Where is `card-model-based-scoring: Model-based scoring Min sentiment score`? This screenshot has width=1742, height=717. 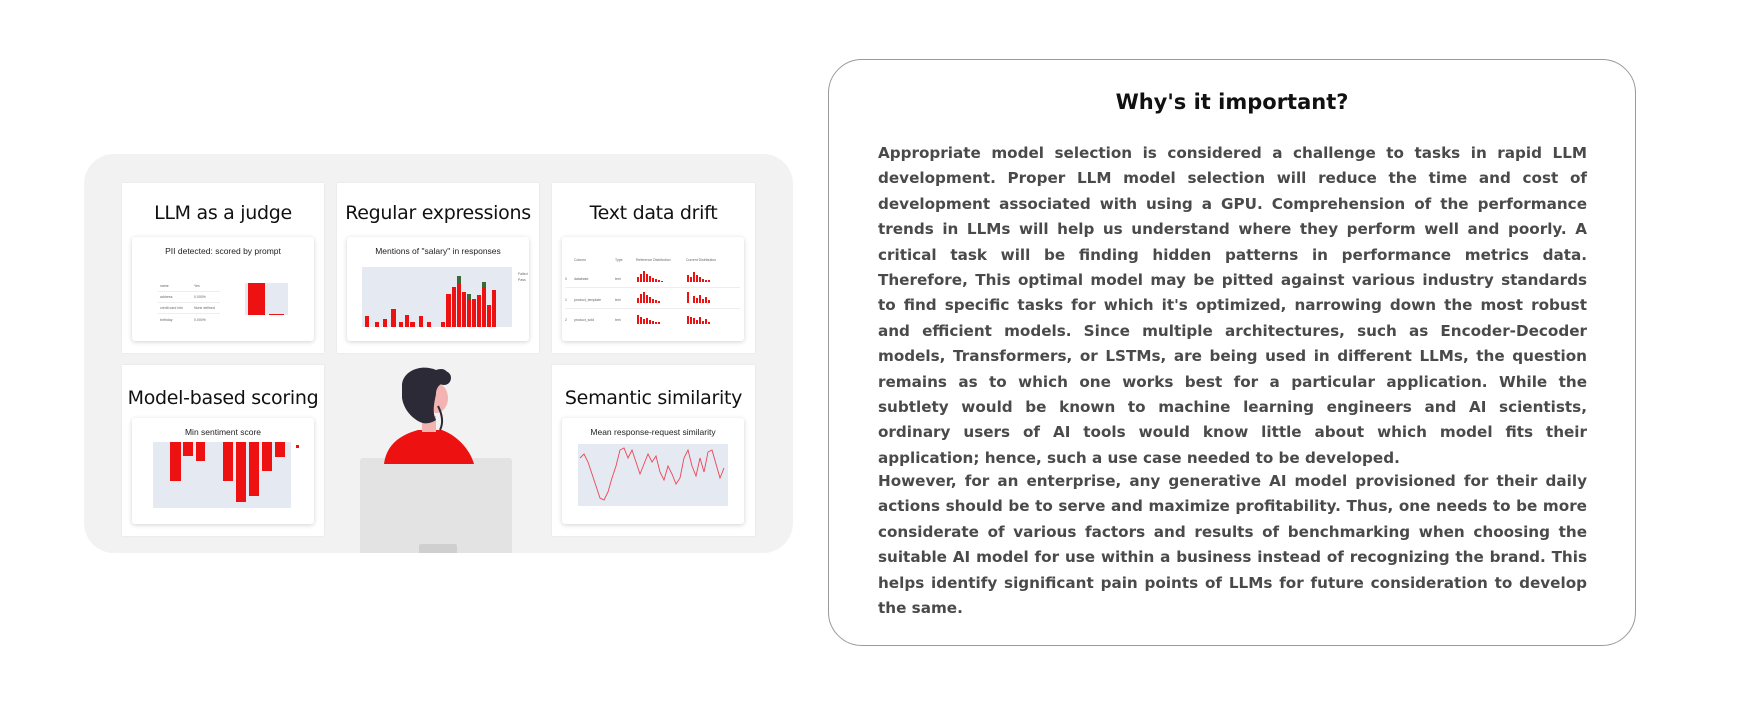 card-model-based-scoring: Model-based scoring Min sentiment score is located at coordinates (223, 450).